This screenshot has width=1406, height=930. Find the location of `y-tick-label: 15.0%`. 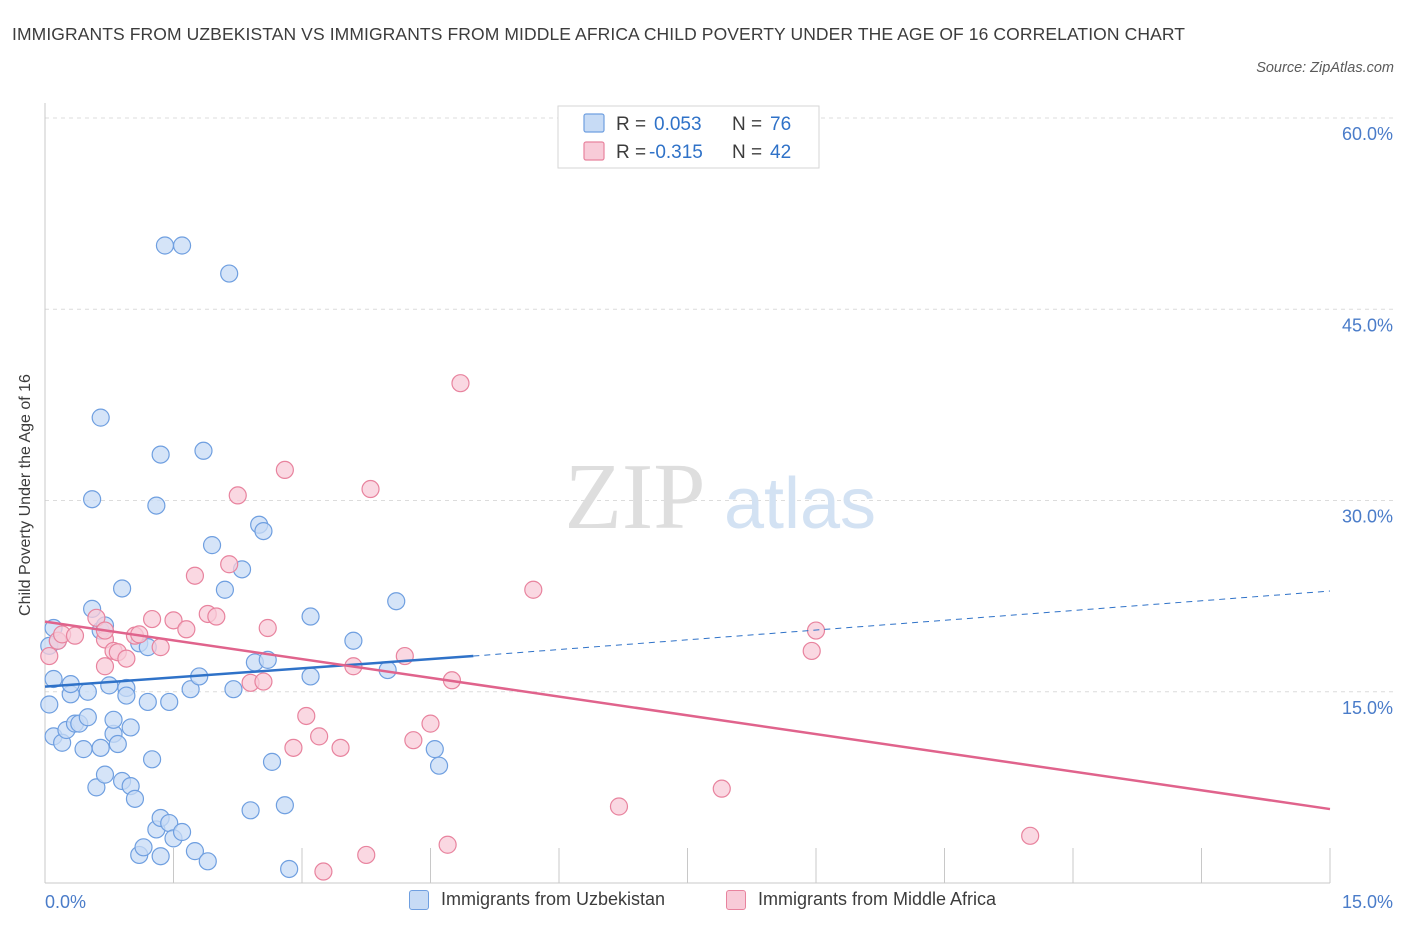

y-tick-label: 15.0% is located at coordinates (1367, 708).